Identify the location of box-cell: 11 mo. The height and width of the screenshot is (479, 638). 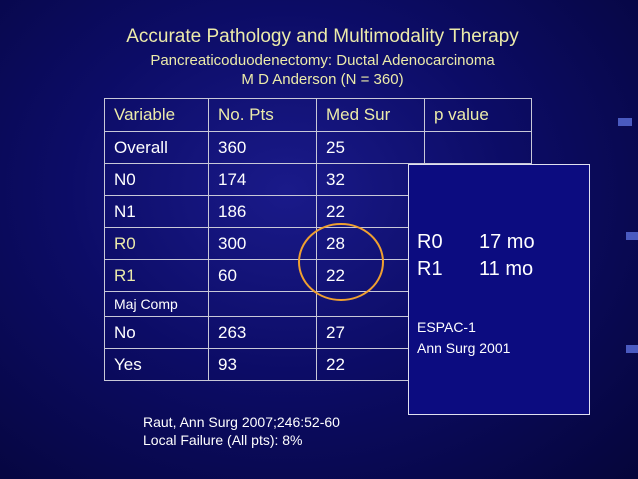
(506, 269).